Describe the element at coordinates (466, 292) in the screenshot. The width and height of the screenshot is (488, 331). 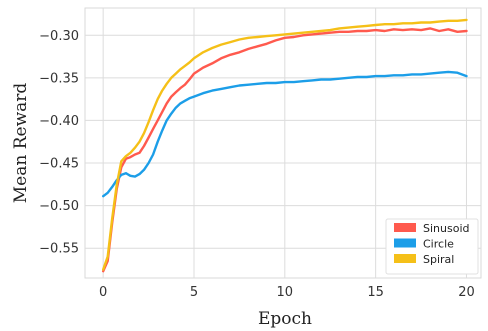
I see `x-tick-label: 20` at that location.